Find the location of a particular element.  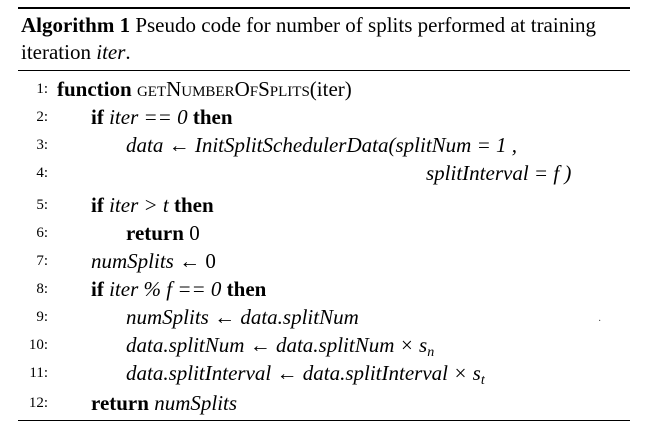

code-content: if iter % f == 0 then is located at coordinates (178, 289).